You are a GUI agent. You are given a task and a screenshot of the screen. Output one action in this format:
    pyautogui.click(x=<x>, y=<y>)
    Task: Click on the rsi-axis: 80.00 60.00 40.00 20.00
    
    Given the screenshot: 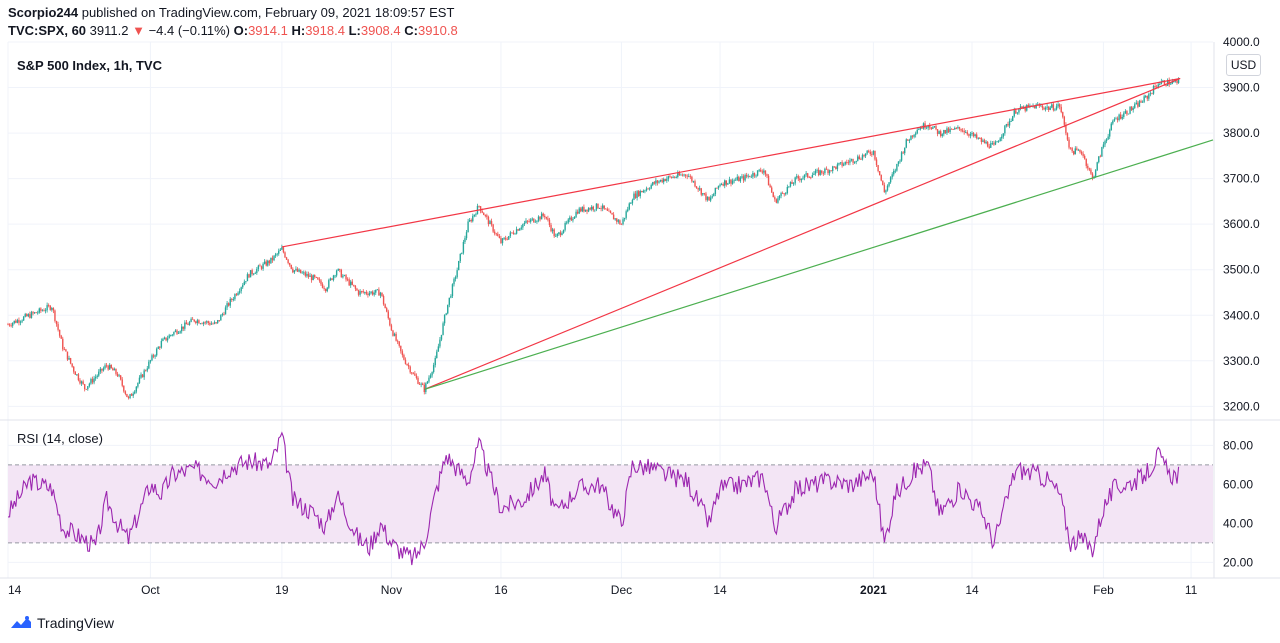 What is the action you would take?
    pyautogui.click(x=1238, y=503)
    